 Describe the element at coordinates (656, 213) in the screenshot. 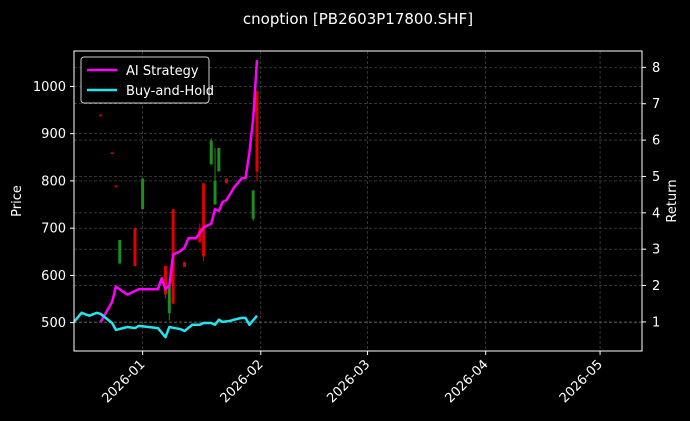

I see `tick-label-right: 4` at that location.